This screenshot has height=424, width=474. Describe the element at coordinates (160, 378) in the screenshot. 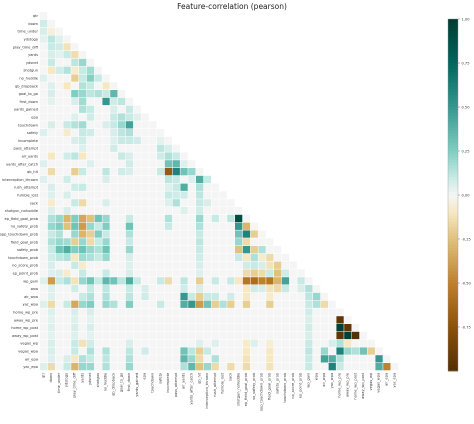

I see `column-label: safety` at that location.